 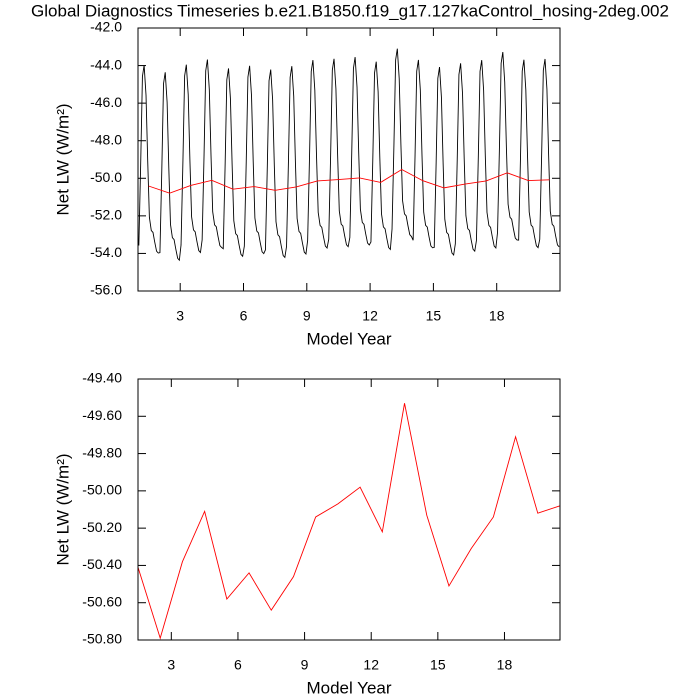 I want to click on y-tick-label: -48.0, so click(x=106, y=139).